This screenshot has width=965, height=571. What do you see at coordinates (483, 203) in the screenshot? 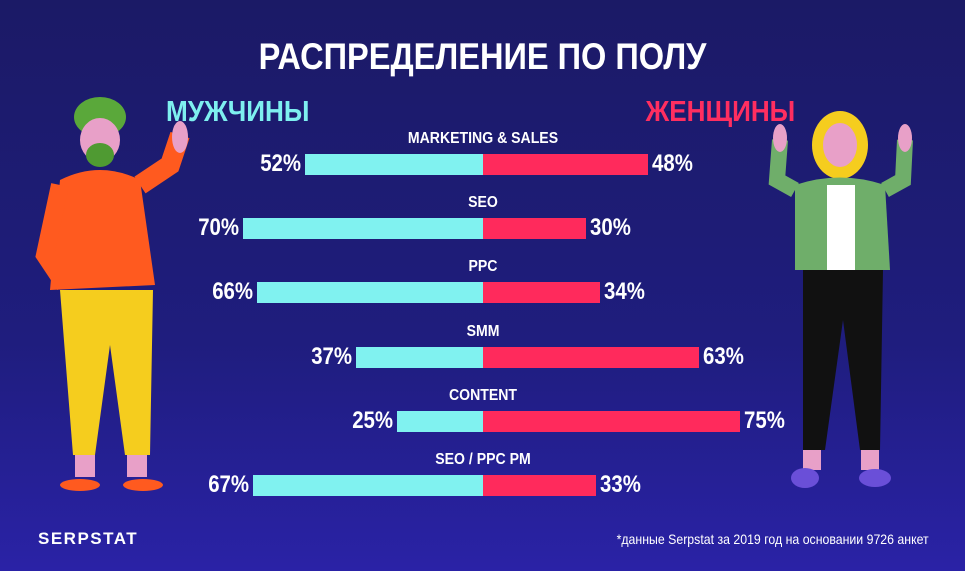
I see `category-label: SEO` at bounding box center [483, 203].